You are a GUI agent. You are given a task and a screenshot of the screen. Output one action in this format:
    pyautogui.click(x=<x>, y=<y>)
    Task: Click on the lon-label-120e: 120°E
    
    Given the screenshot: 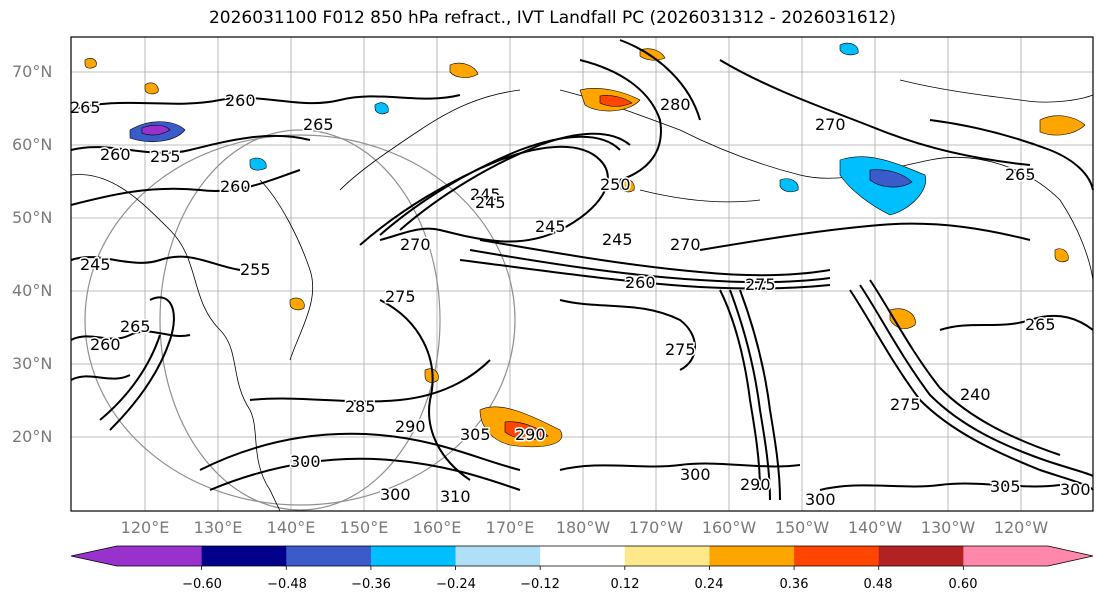 What is the action you would take?
    pyautogui.click(x=145, y=527)
    